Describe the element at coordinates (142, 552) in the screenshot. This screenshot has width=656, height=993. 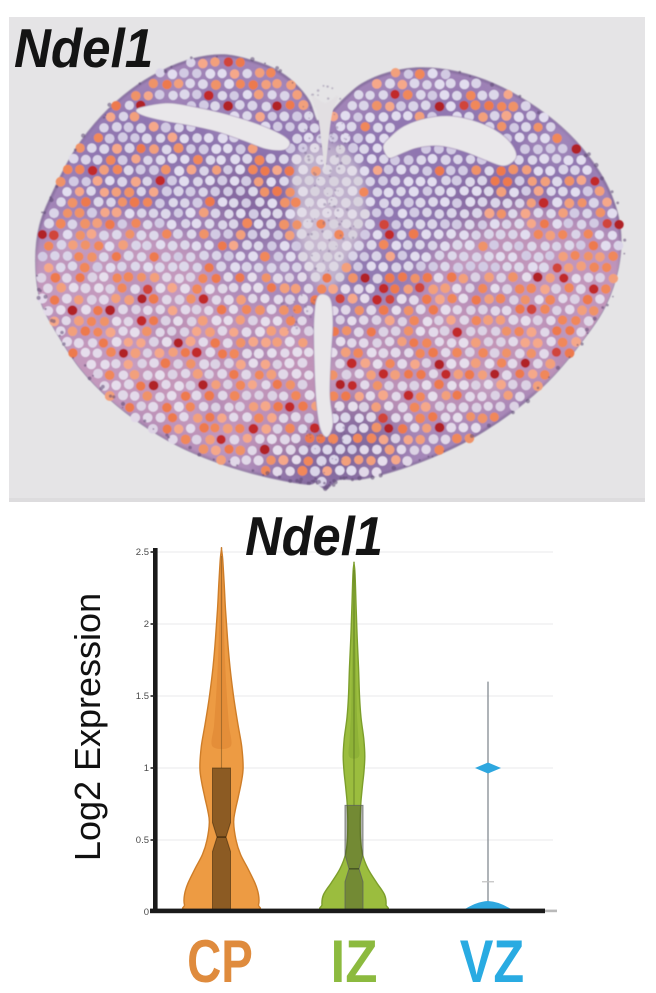
I see `svg-text: 2.5` at that location.